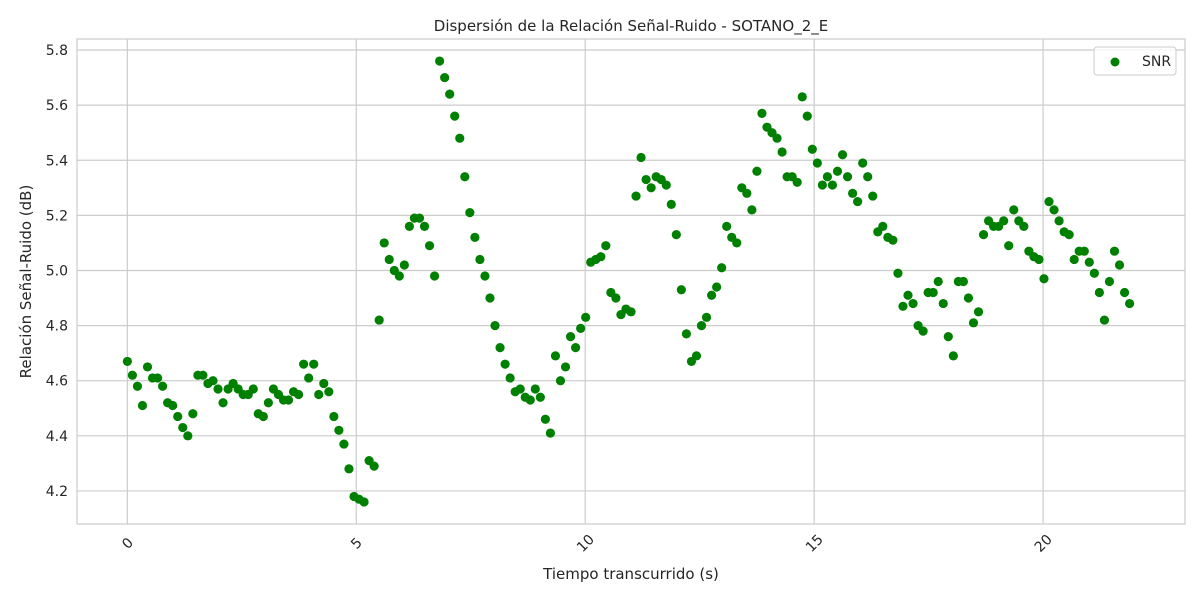 This screenshot has height=600, width=1200. What do you see at coordinates (1156, 62) in the screenshot?
I see `legend-label: SNR` at bounding box center [1156, 62].